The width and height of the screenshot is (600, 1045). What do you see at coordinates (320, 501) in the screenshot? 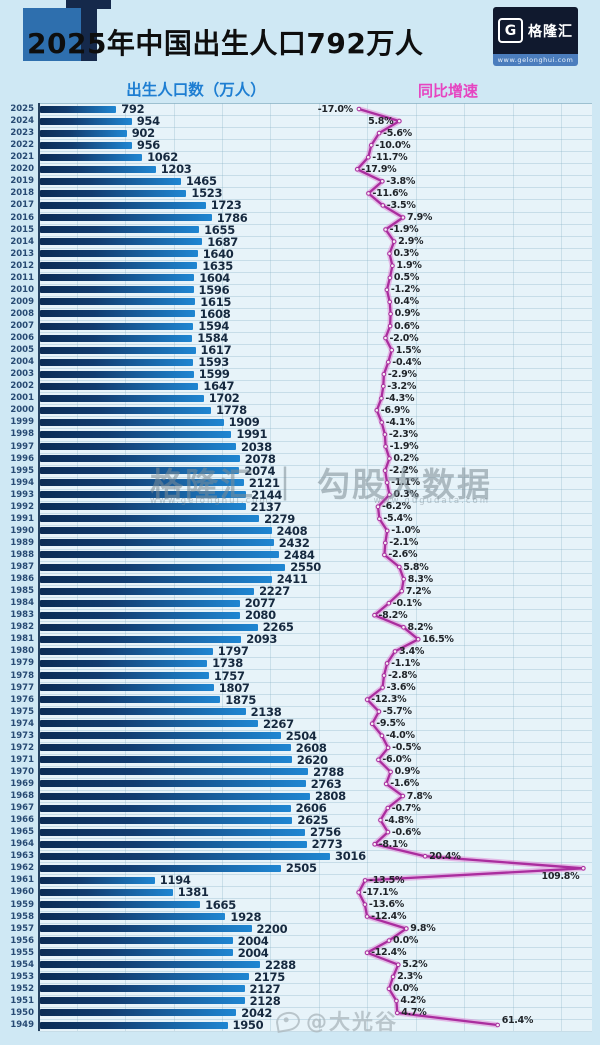
I see `center-watermark-urls: www.gelonghui.com www.gugudata.com` at bounding box center [320, 501].